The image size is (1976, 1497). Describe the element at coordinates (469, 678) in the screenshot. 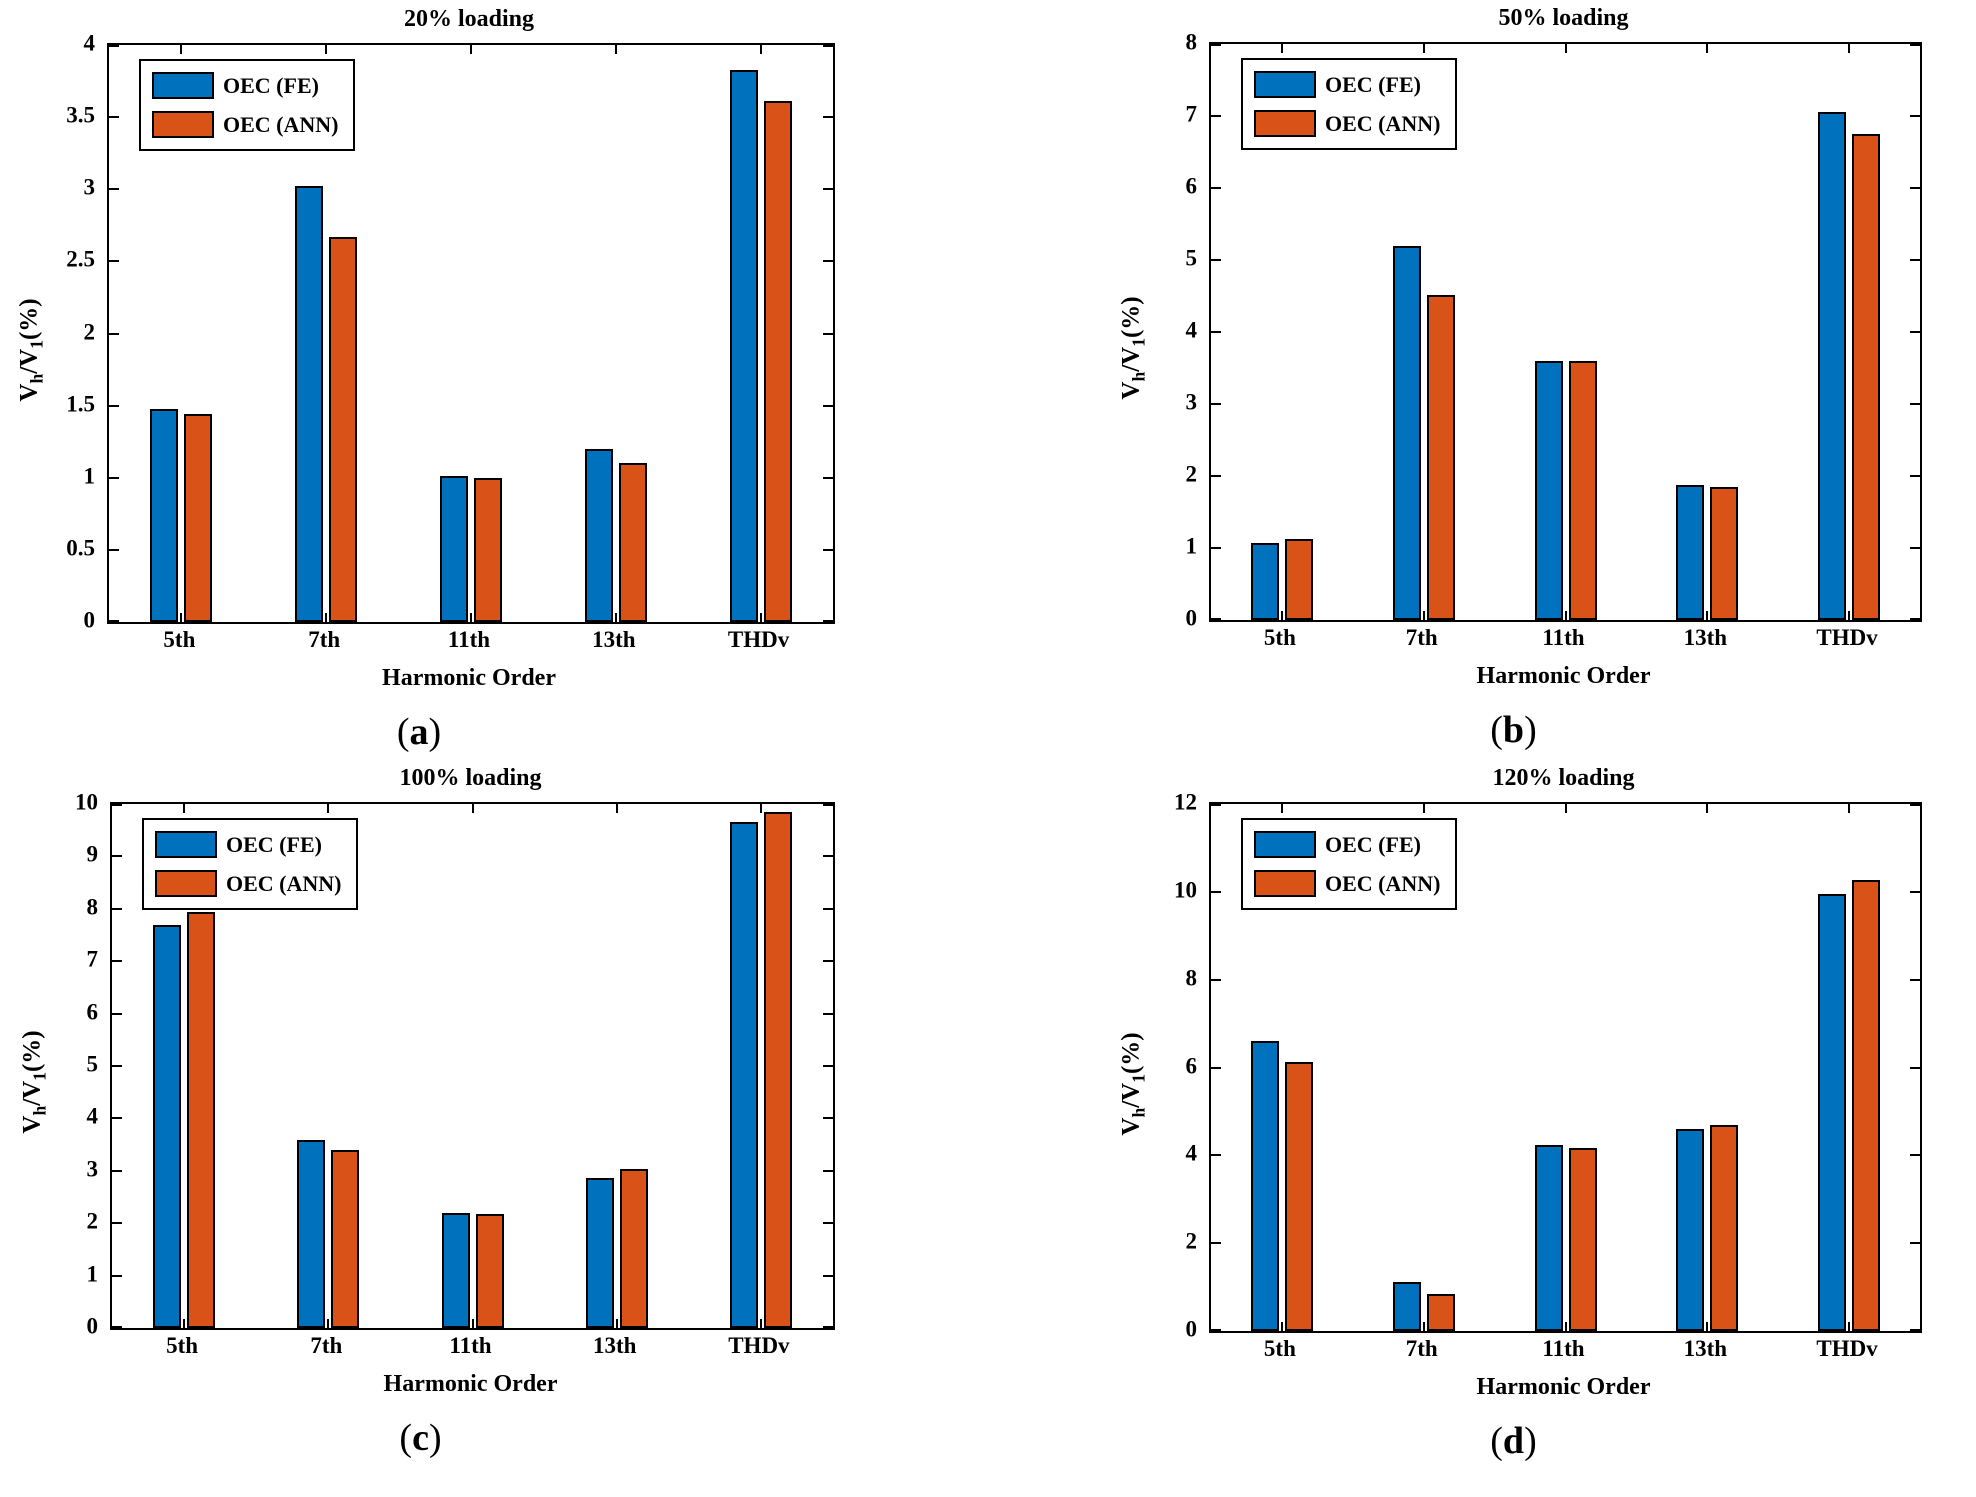

I see `x-axis-label-a: Harmonic Order` at that location.